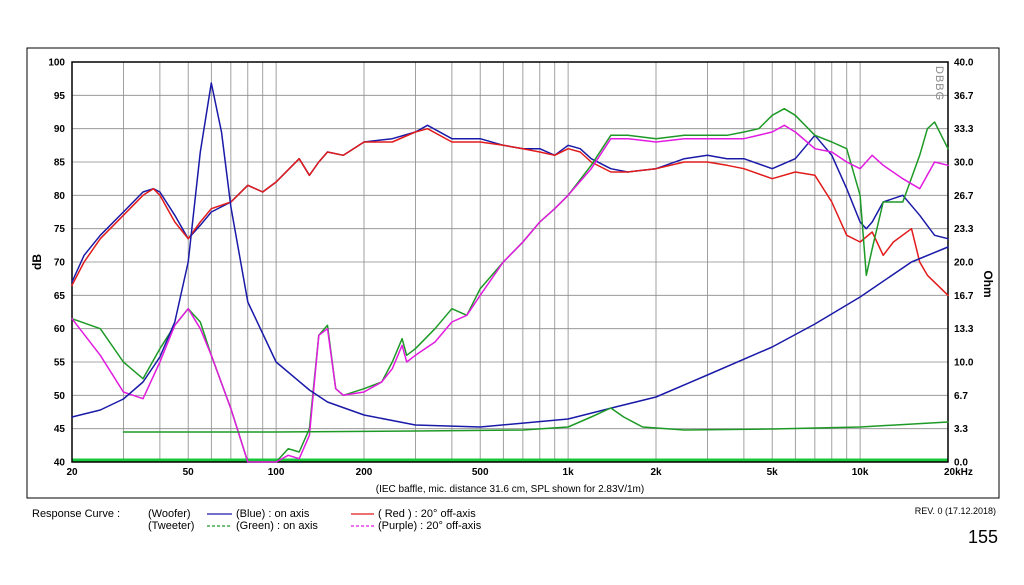 This screenshot has height=585, width=1024. I want to click on y-axis-right-title: Ohm, so click(988, 283).